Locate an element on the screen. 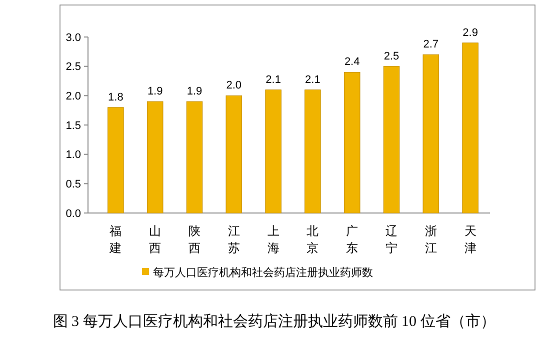 This screenshot has width=548, height=337. y-tick-label: 3.0 is located at coordinates (73, 38).